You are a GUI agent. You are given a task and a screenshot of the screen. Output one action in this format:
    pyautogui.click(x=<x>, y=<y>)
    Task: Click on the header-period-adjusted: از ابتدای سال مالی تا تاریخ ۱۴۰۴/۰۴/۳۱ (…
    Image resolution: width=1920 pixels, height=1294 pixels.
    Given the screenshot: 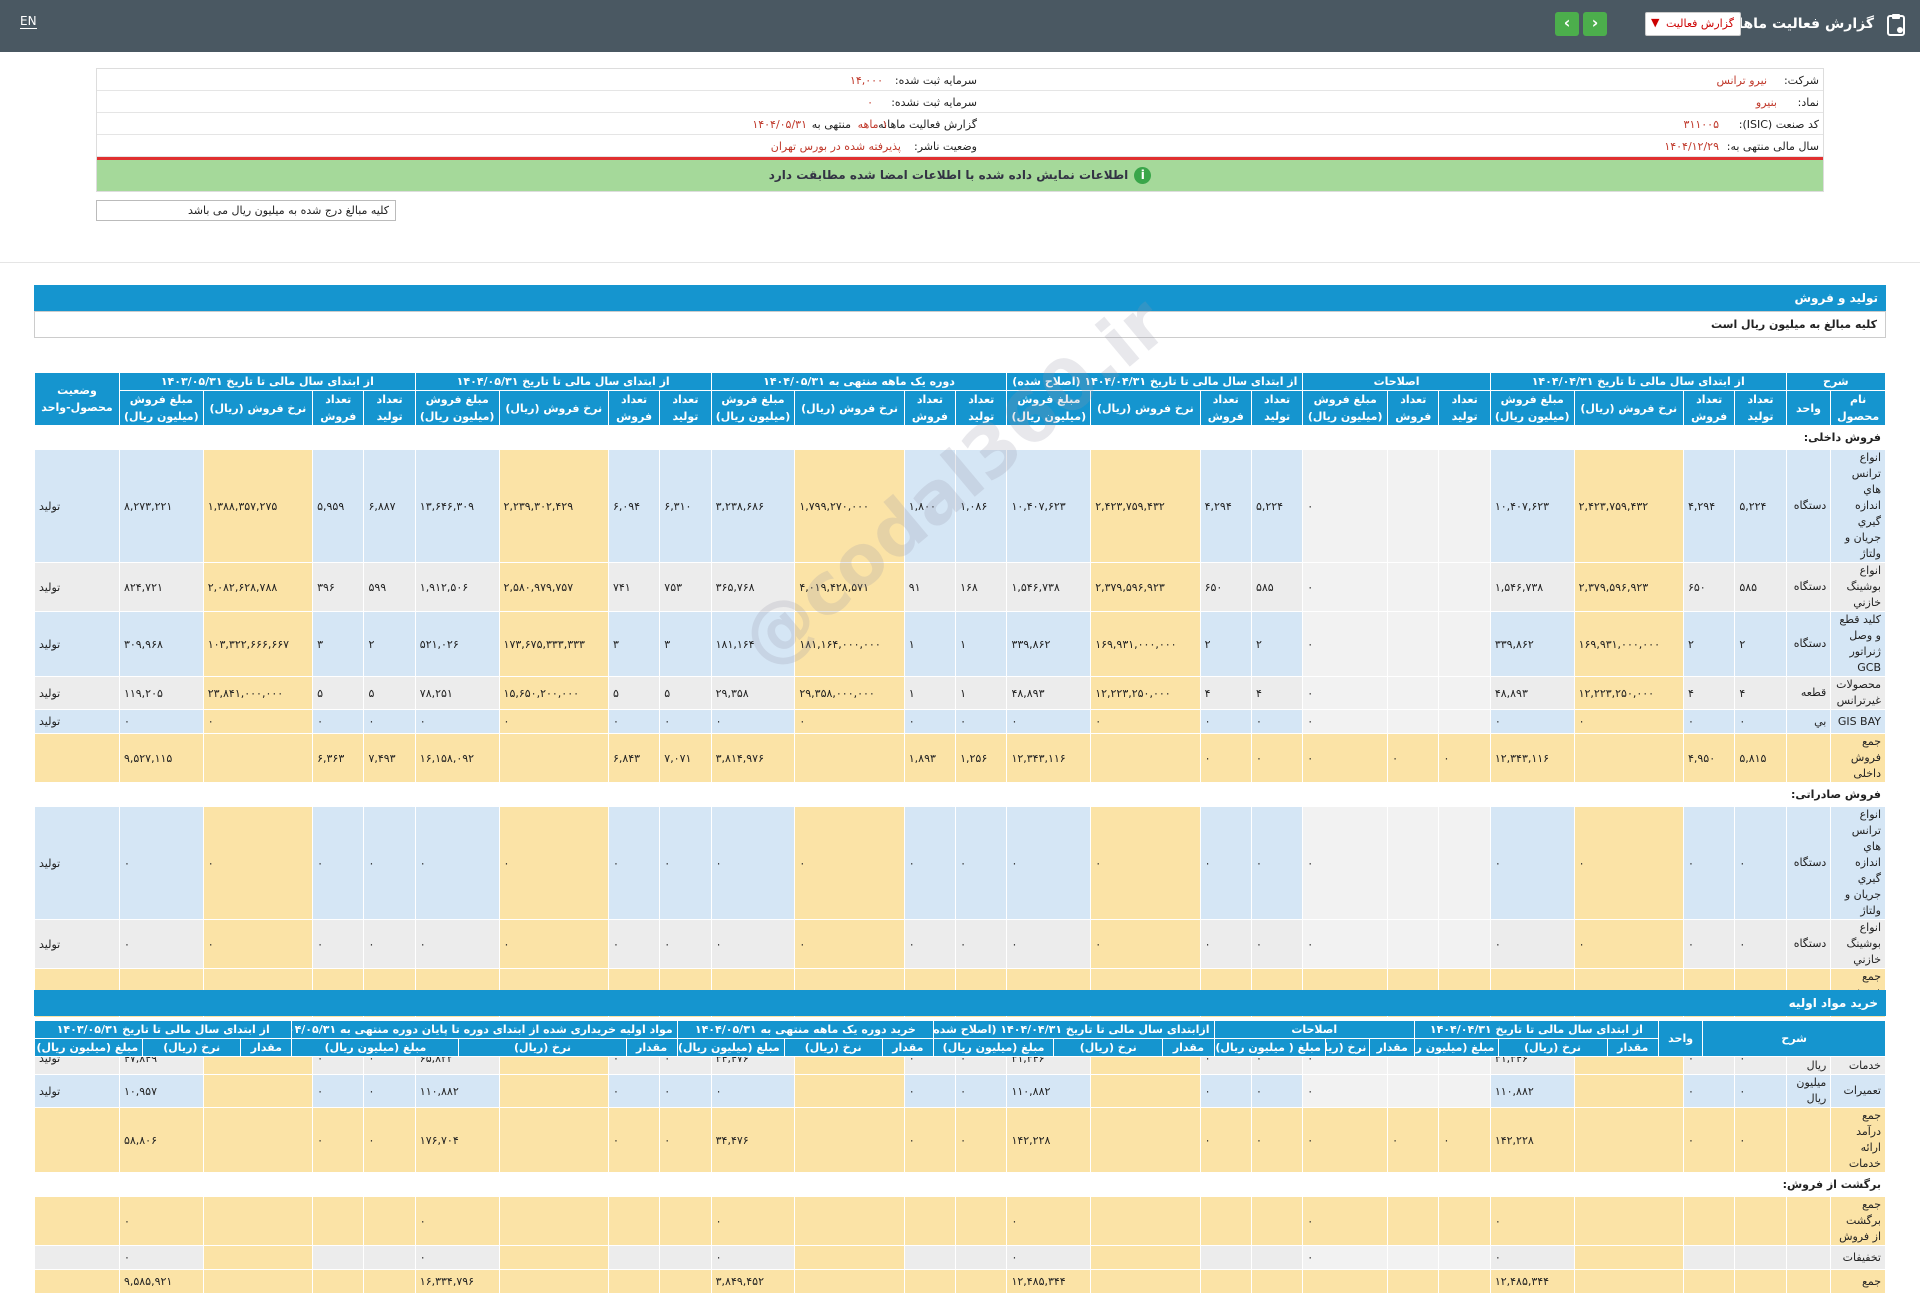 What is the action you would take?
    pyautogui.click(x=1155, y=381)
    